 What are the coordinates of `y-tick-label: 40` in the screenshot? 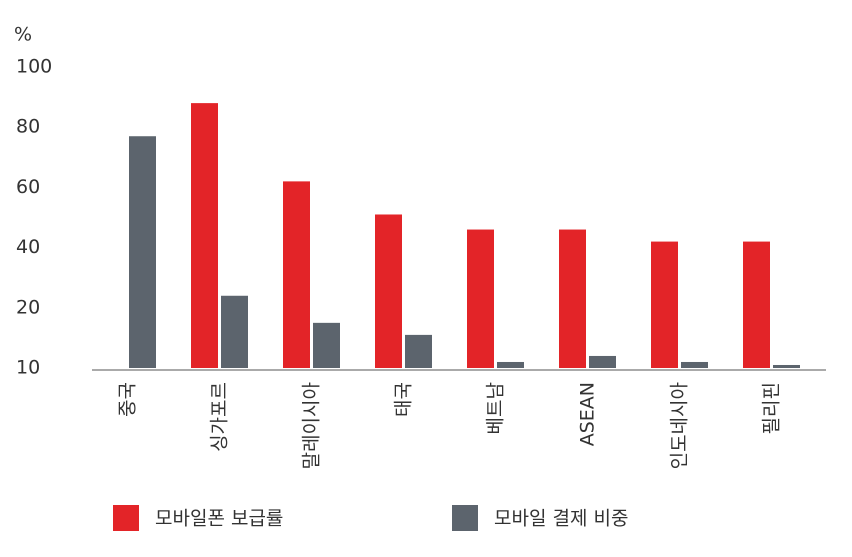 It's located at (28, 247).